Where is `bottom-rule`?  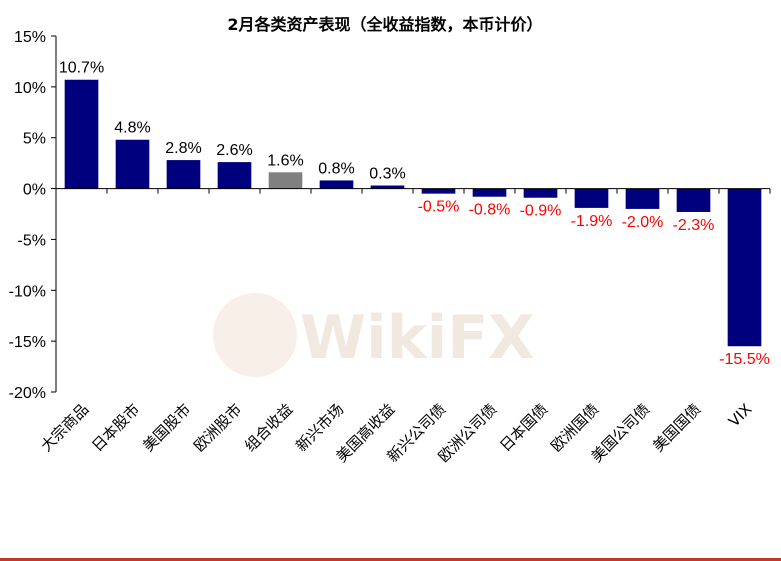 bottom-rule is located at coordinates (390, 559).